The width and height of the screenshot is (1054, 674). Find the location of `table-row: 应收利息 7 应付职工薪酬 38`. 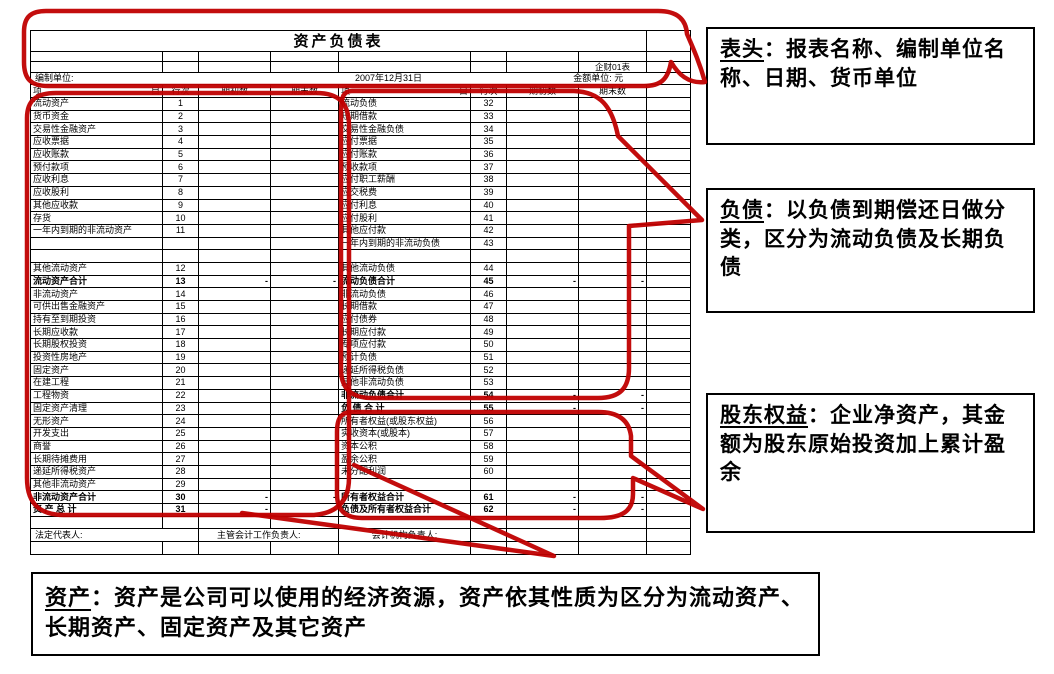

table-row: 应收利息 7 应付职工薪酬 38 is located at coordinates (361, 180).